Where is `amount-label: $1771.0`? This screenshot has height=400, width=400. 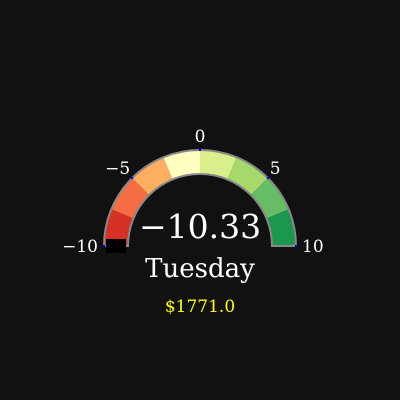
amount-label: $1771.0 is located at coordinates (200, 307).